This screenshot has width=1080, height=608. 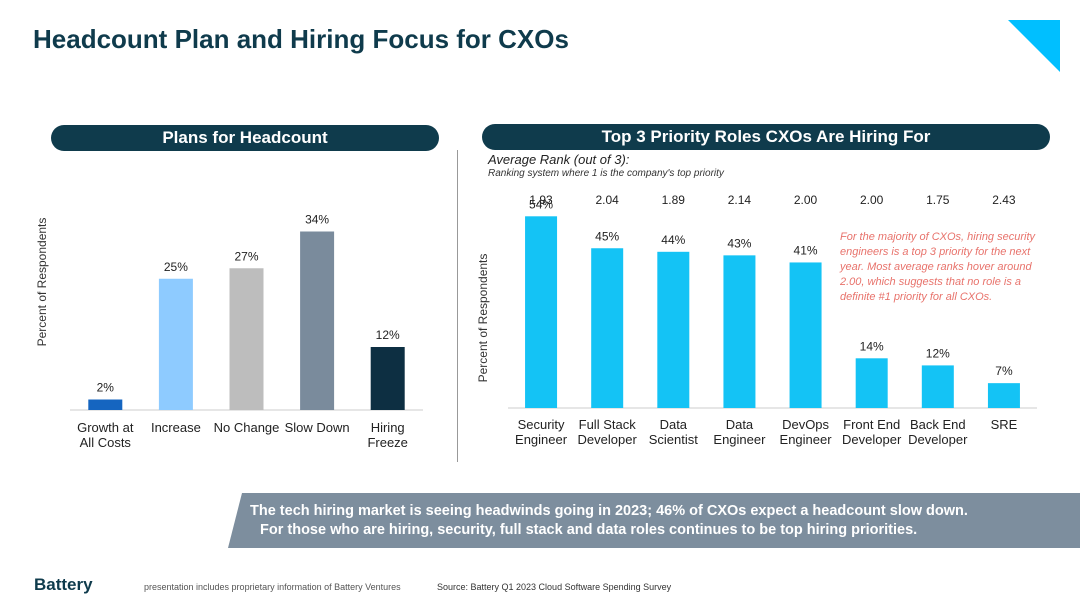 What do you see at coordinates (608, 424) in the screenshot?
I see `chart1-category-label: Full Stack` at bounding box center [608, 424].